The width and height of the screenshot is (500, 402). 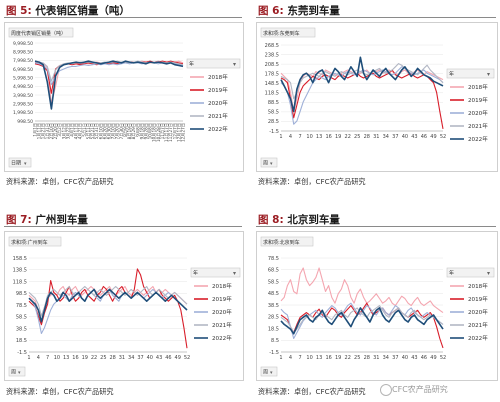 What do you see at coordinates (23, 96) in the screenshot?
I see `y-tick-label: 3,998.50` at bounding box center [23, 96].